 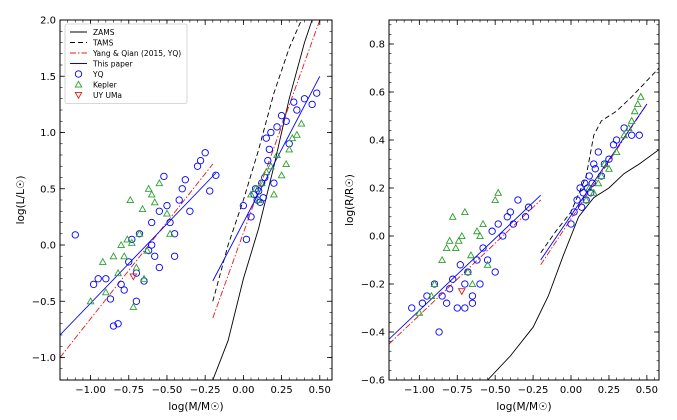 I want to click on x-tick-label: −0.25, so click(x=533, y=390).